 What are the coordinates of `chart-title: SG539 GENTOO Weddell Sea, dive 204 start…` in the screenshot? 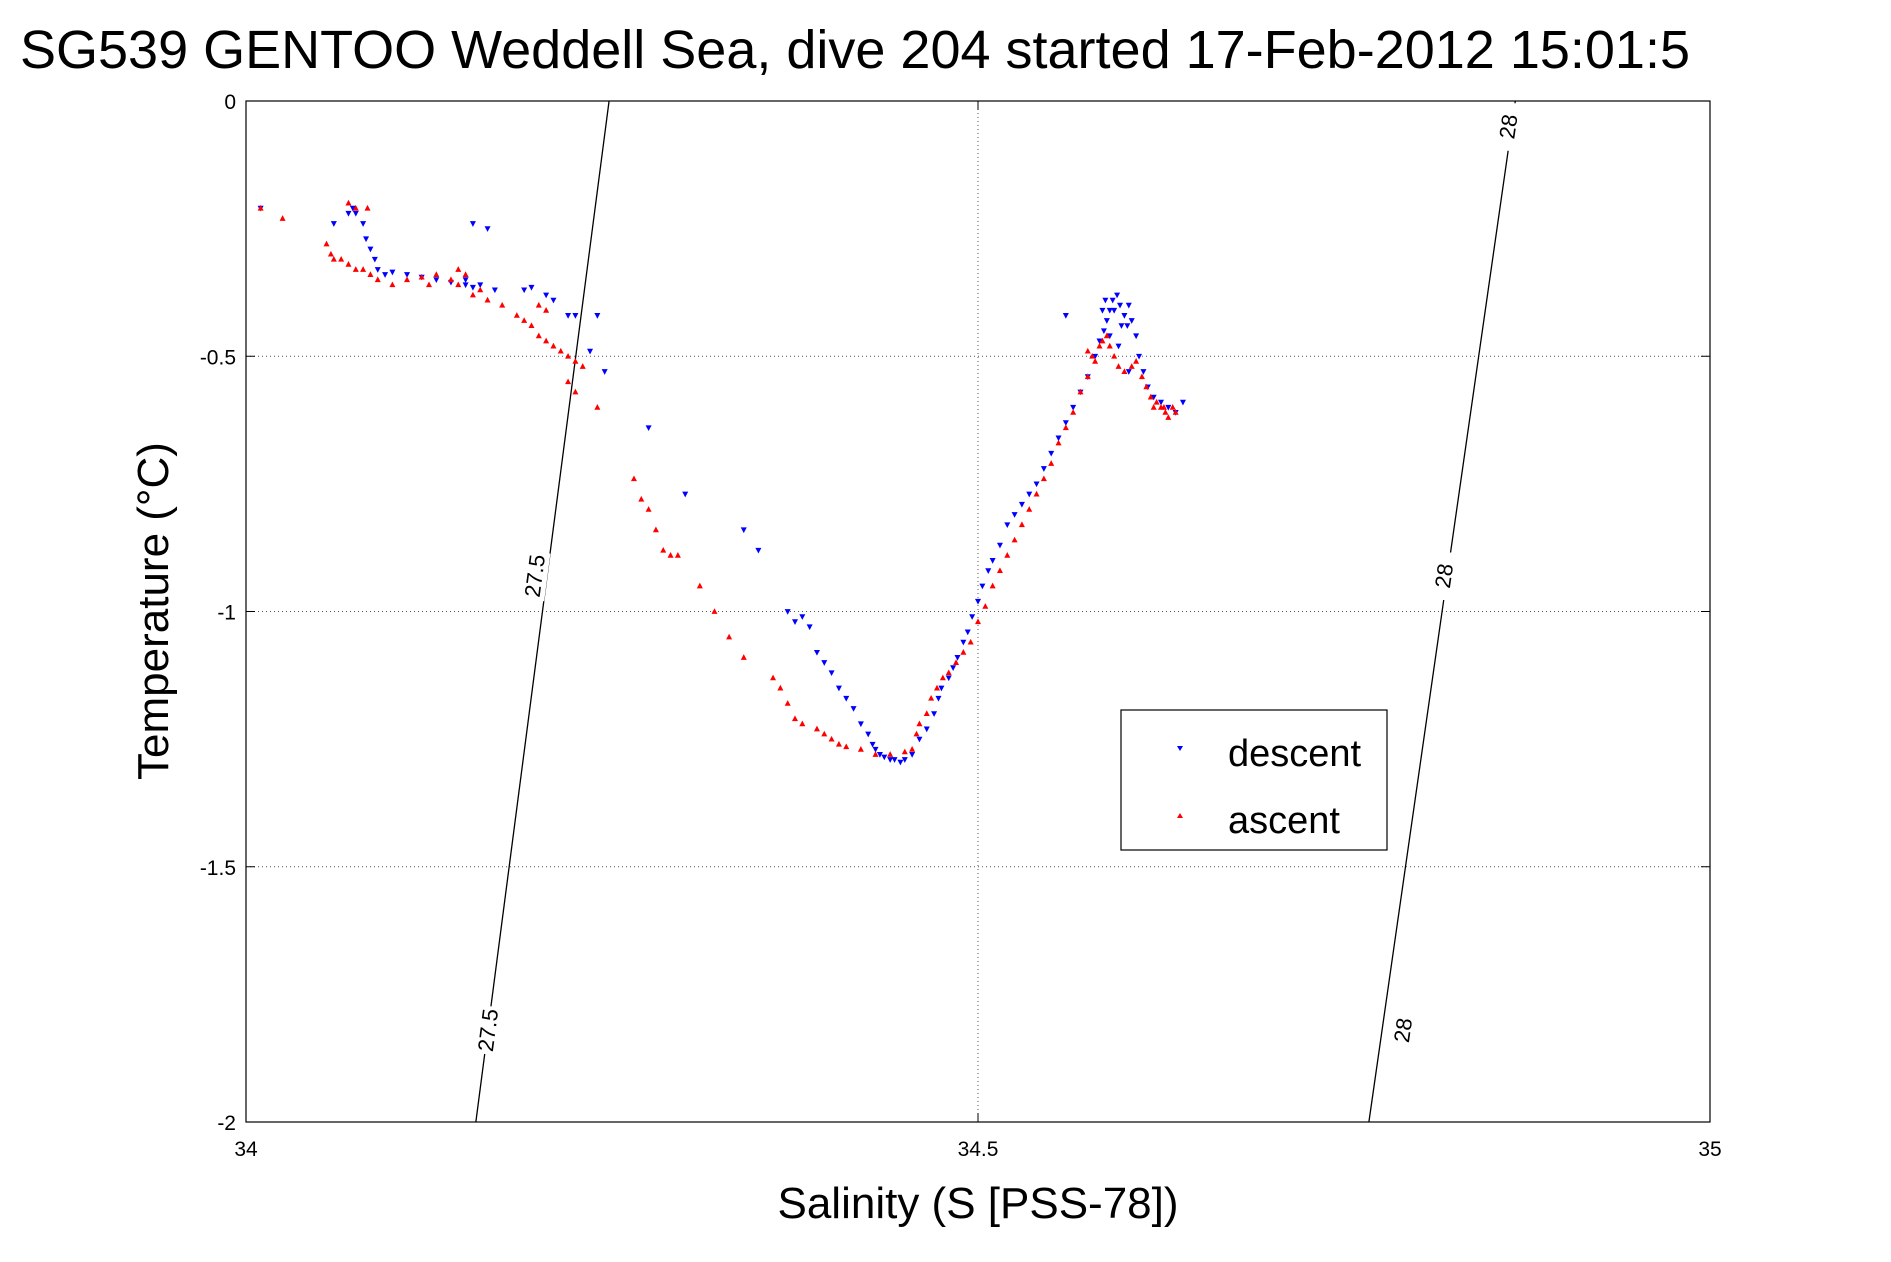 It's located at (855, 50).